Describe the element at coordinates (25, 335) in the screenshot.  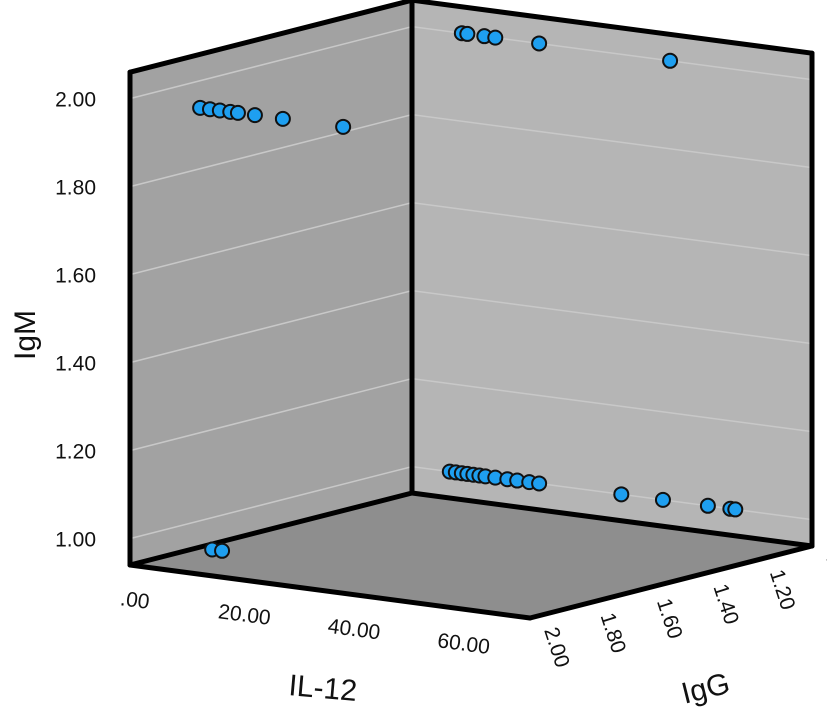
I see `y-axis-label: IgM` at that location.